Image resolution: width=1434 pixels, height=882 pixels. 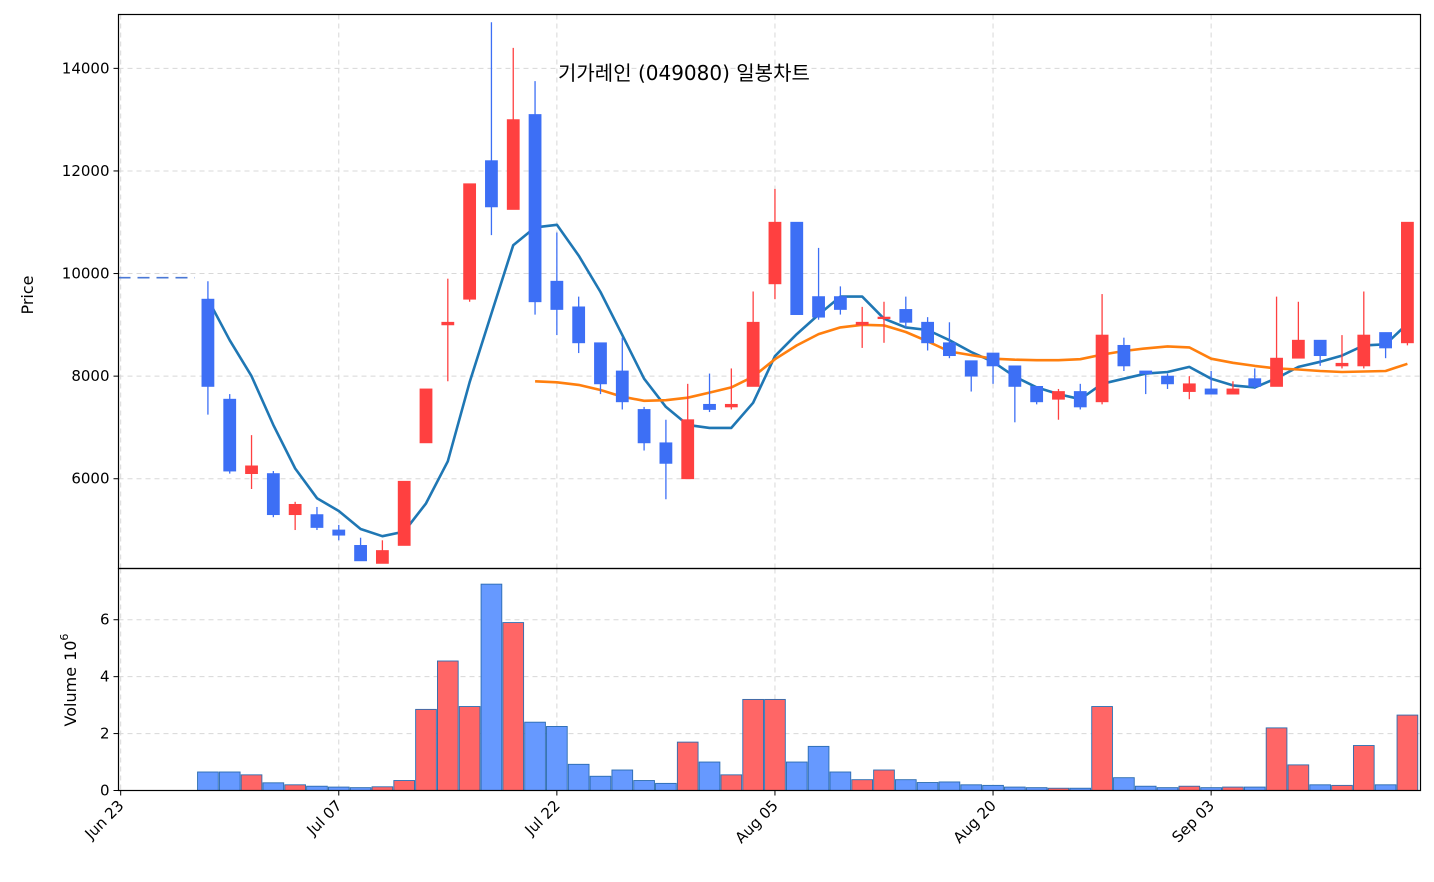 What do you see at coordinates (86, 274) in the screenshot?
I see `price-tick-label: 10000` at bounding box center [86, 274].